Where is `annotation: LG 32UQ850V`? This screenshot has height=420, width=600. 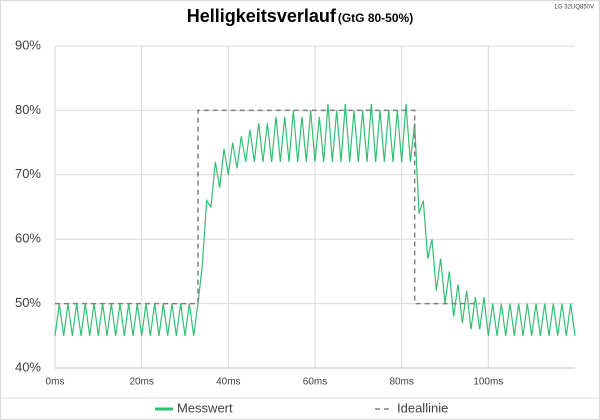 annotation: LG 32UQ850V is located at coordinates (574, 8).